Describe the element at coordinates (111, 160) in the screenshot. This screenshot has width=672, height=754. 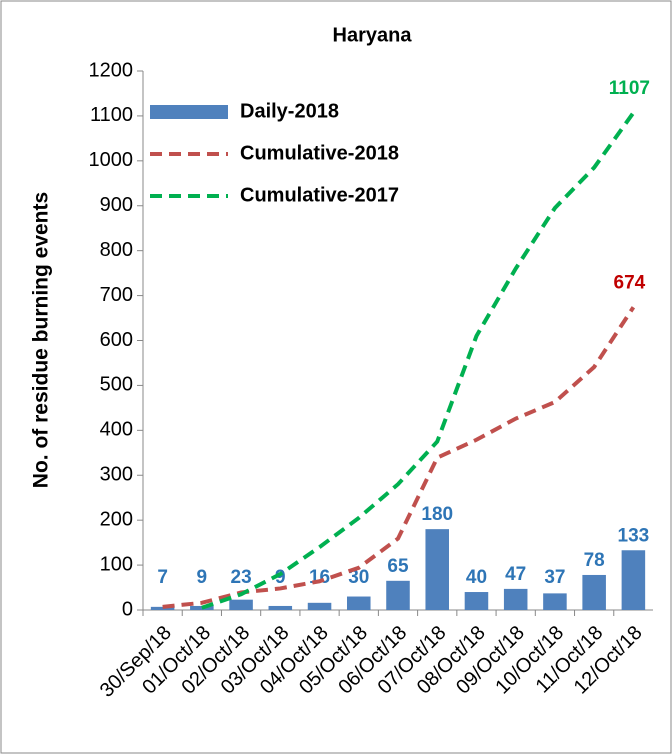
I see `y-tick-label: 1000` at that location.